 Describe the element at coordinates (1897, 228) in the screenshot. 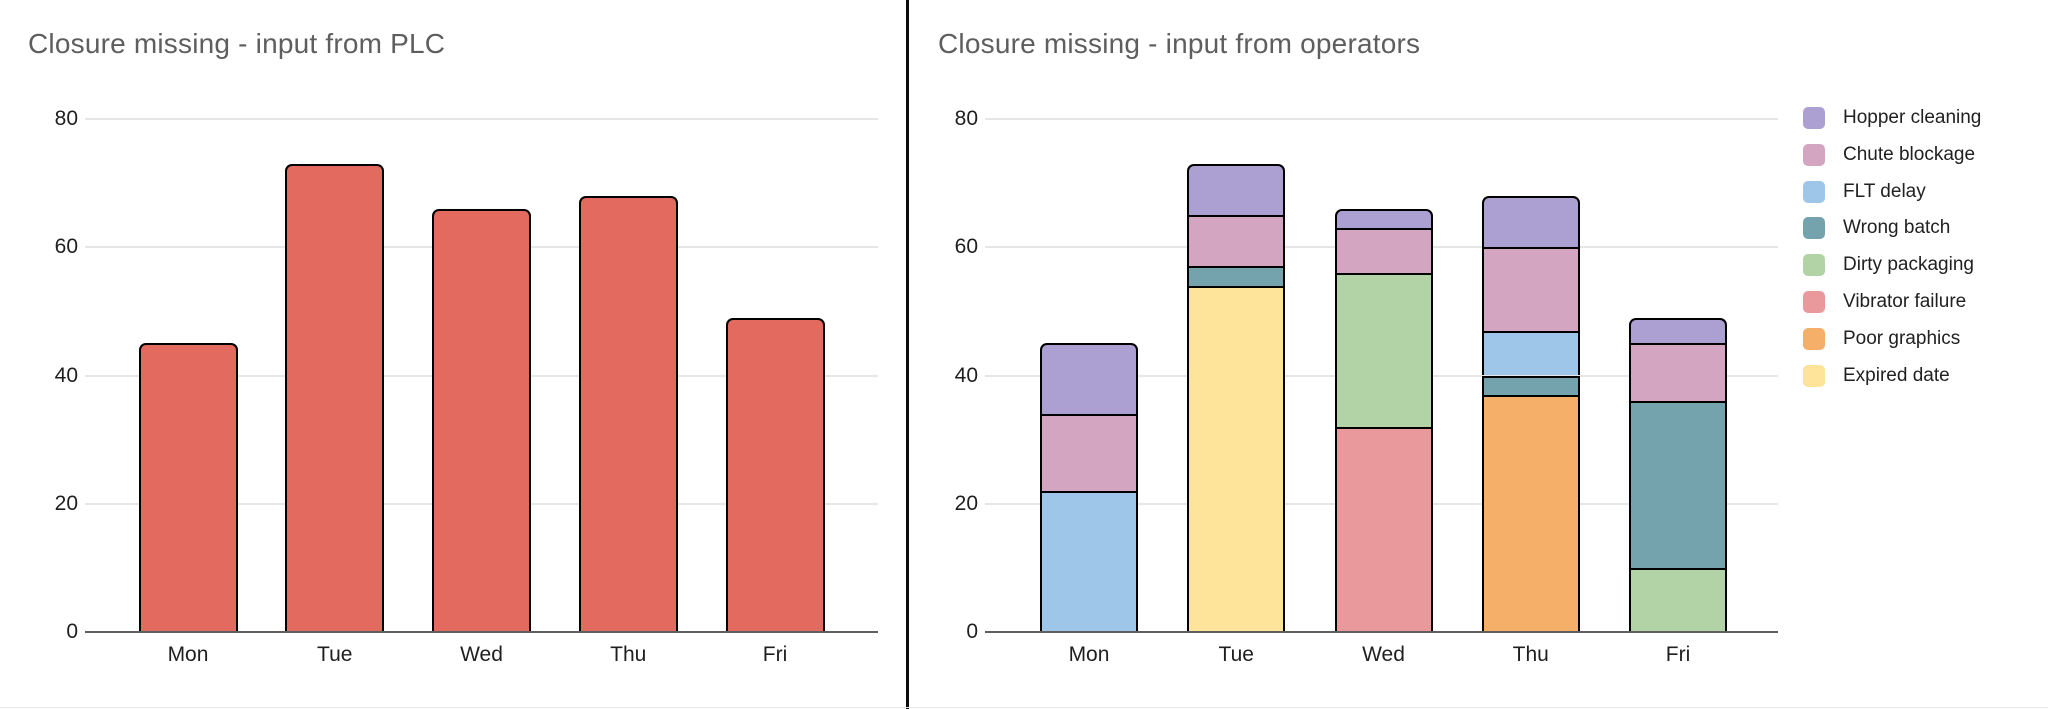

I see `legend-label: Wrong batch` at that location.